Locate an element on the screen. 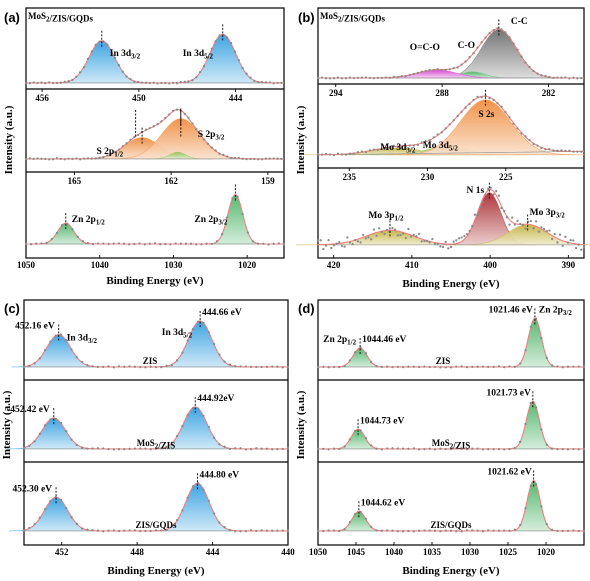 This screenshot has width=590, height=581. background-line is located at coordinates (451, 153).